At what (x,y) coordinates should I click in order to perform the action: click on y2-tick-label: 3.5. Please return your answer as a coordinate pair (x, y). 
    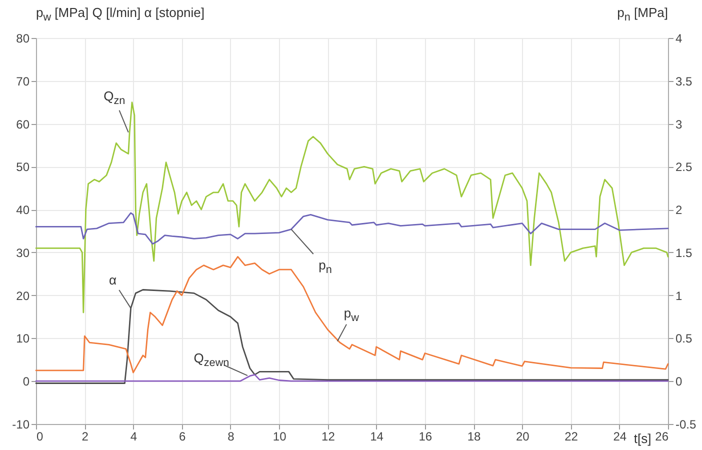
    Looking at the image, I should click on (684, 81).